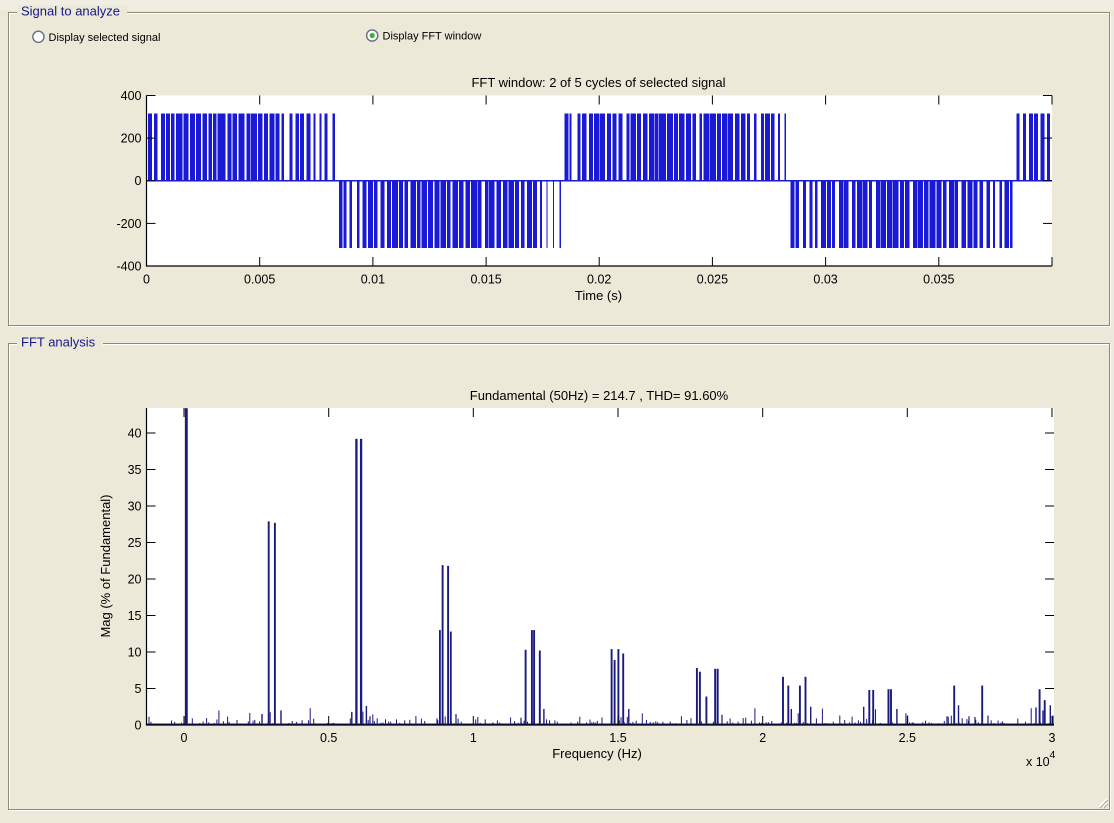 The height and width of the screenshot is (823, 1114). Describe the element at coordinates (135, 543) in the screenshot. I see `svg-text: 25` at that location.